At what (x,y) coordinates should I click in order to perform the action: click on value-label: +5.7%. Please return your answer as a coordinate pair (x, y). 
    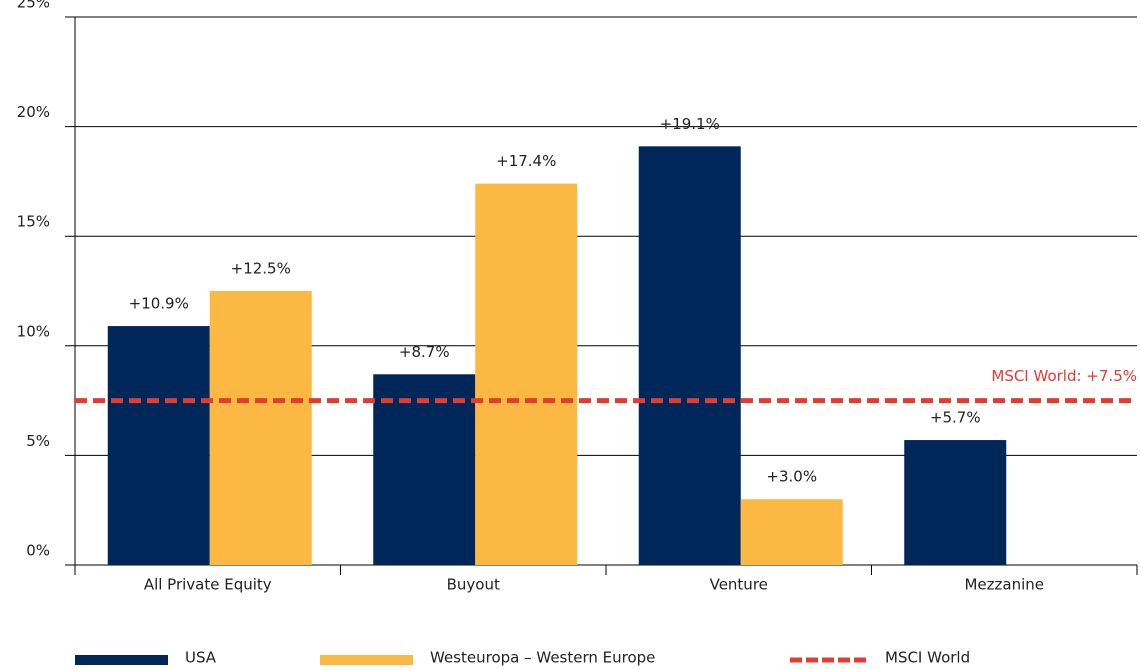
    Looking at the image, I should click on (955, 418).